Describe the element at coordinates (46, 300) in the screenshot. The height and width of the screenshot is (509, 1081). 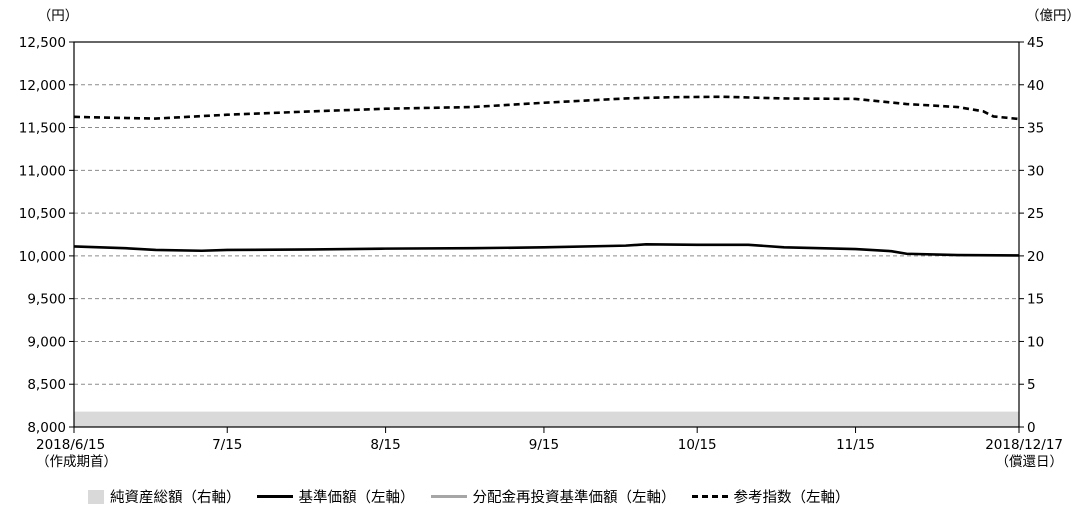
I see `y-left-tick-label: 9,500` at that location.